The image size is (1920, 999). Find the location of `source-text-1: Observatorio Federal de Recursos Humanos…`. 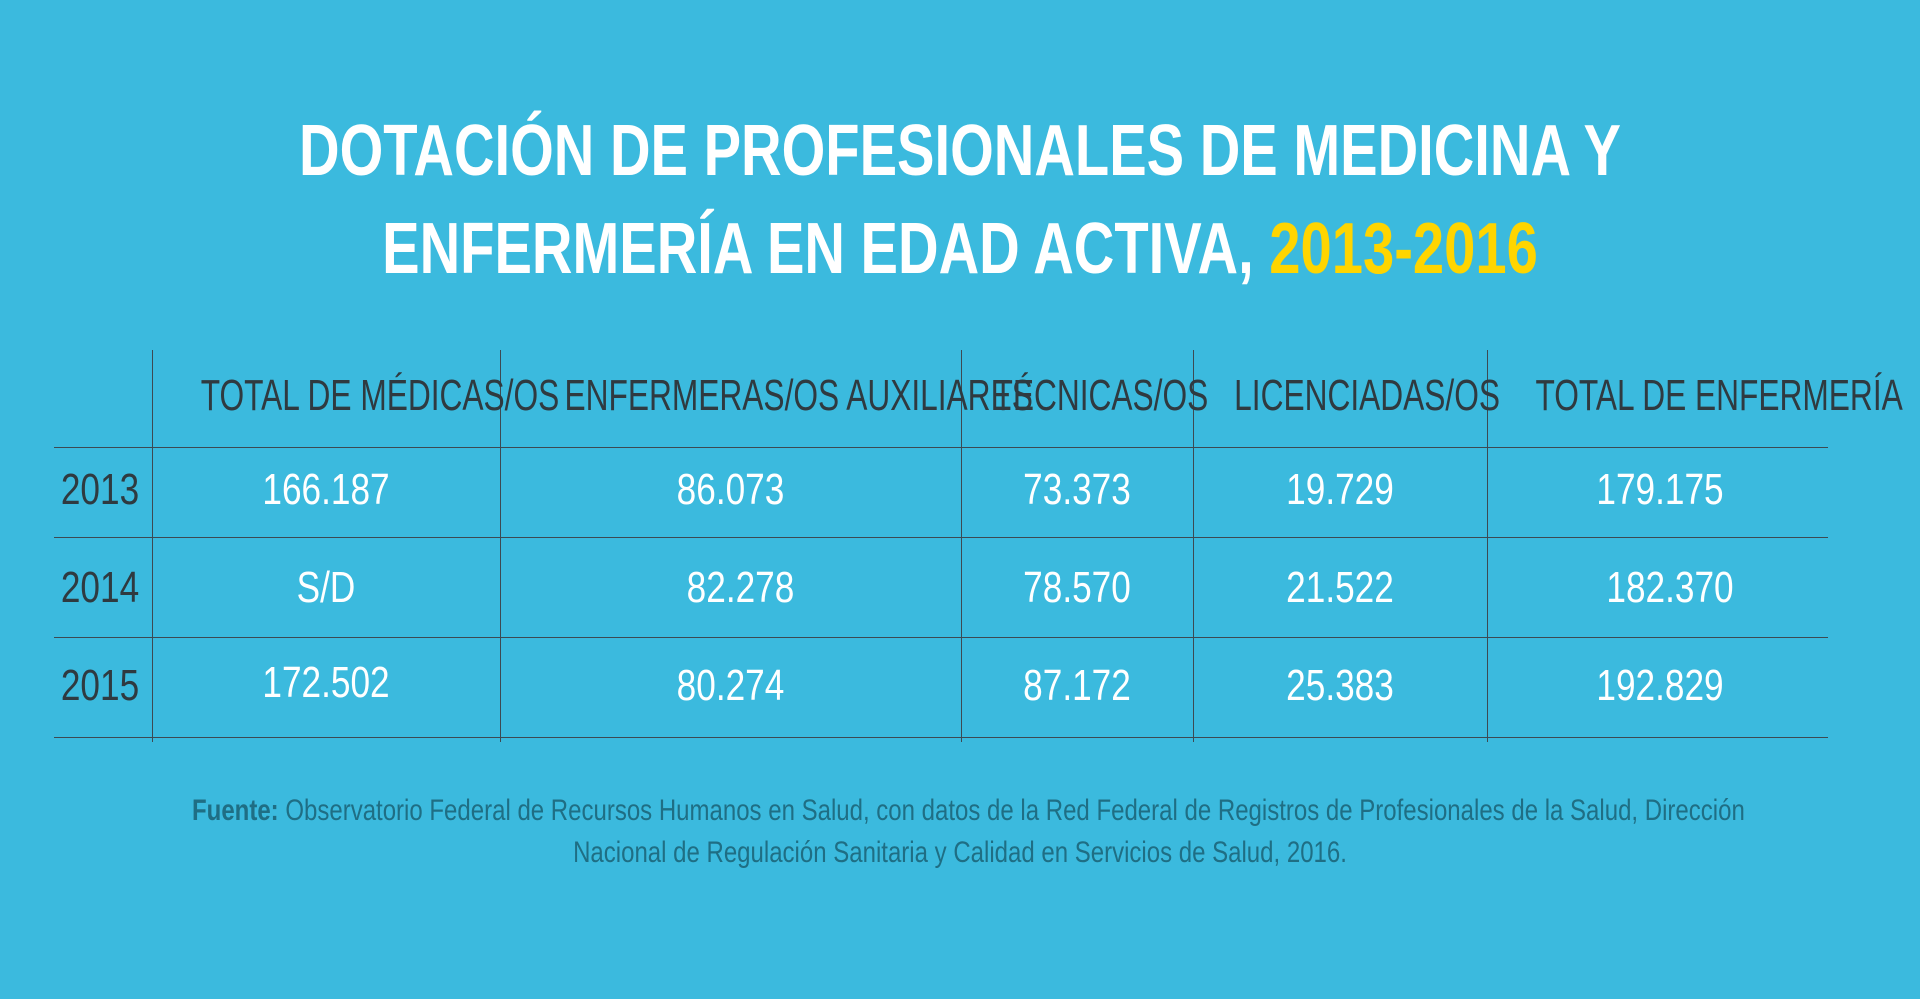

source-text-1: Observatorio Federal de Recursos Humanos… is located at coordinates (1015, 810).